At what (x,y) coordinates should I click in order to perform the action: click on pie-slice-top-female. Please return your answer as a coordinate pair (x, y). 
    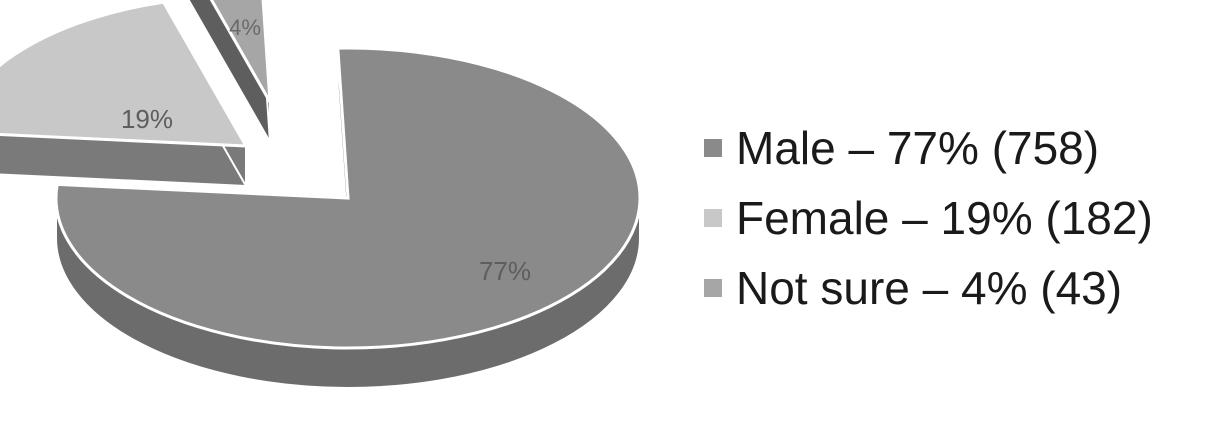
    Looking at the image, I should click on (124, 74).